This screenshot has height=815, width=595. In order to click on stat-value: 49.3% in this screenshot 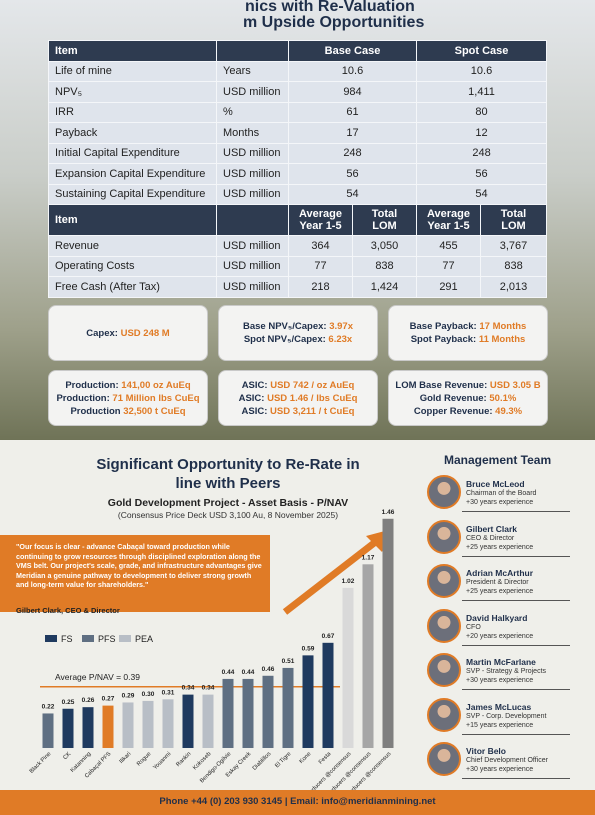, I will do `click(509, 411)`.